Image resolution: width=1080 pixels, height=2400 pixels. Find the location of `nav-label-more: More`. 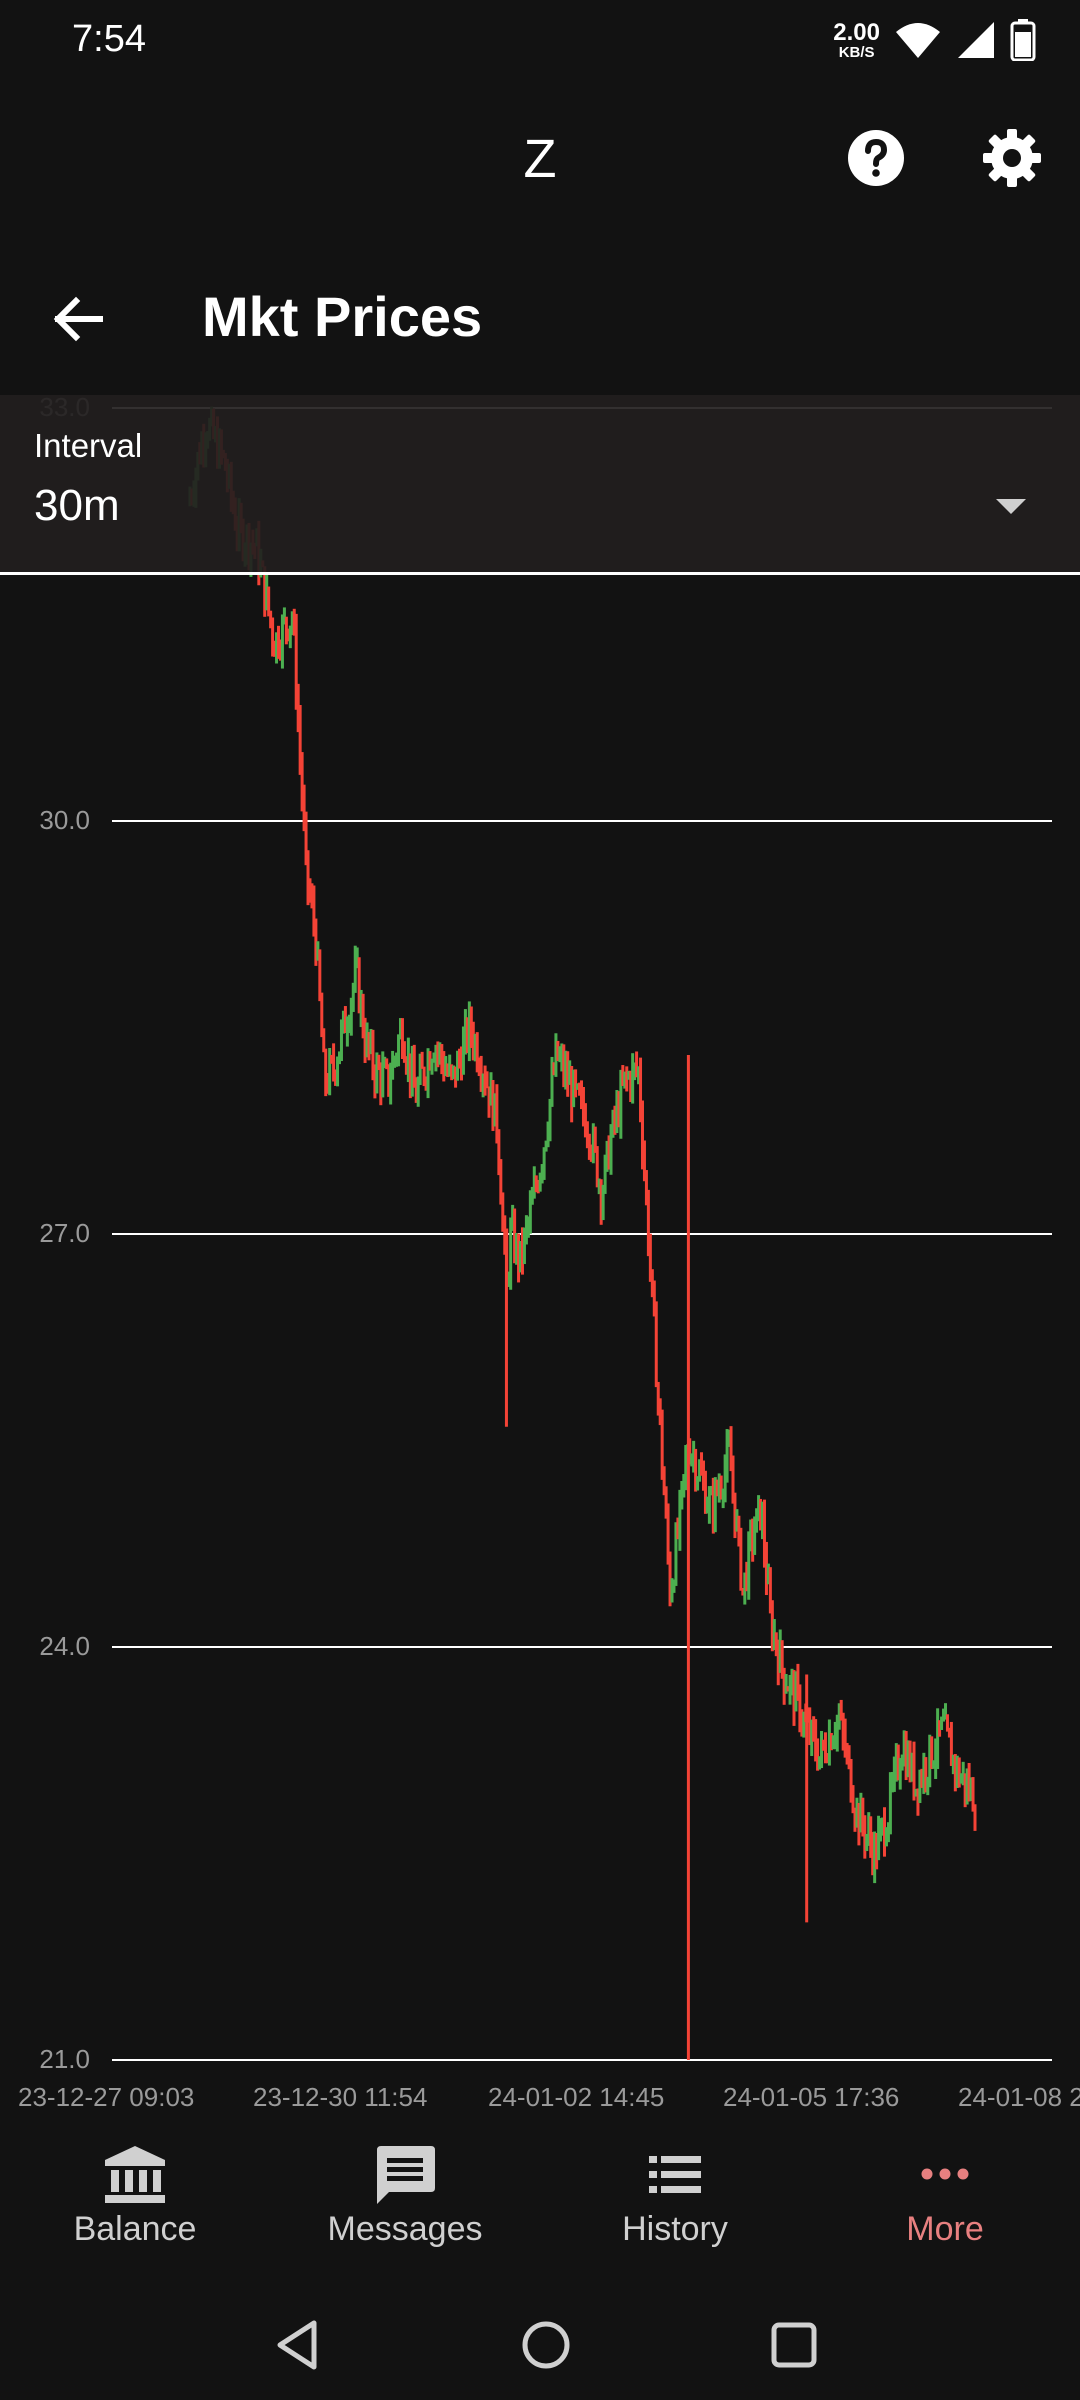

nav-label-more: More is located at coordinates (945, 2229).